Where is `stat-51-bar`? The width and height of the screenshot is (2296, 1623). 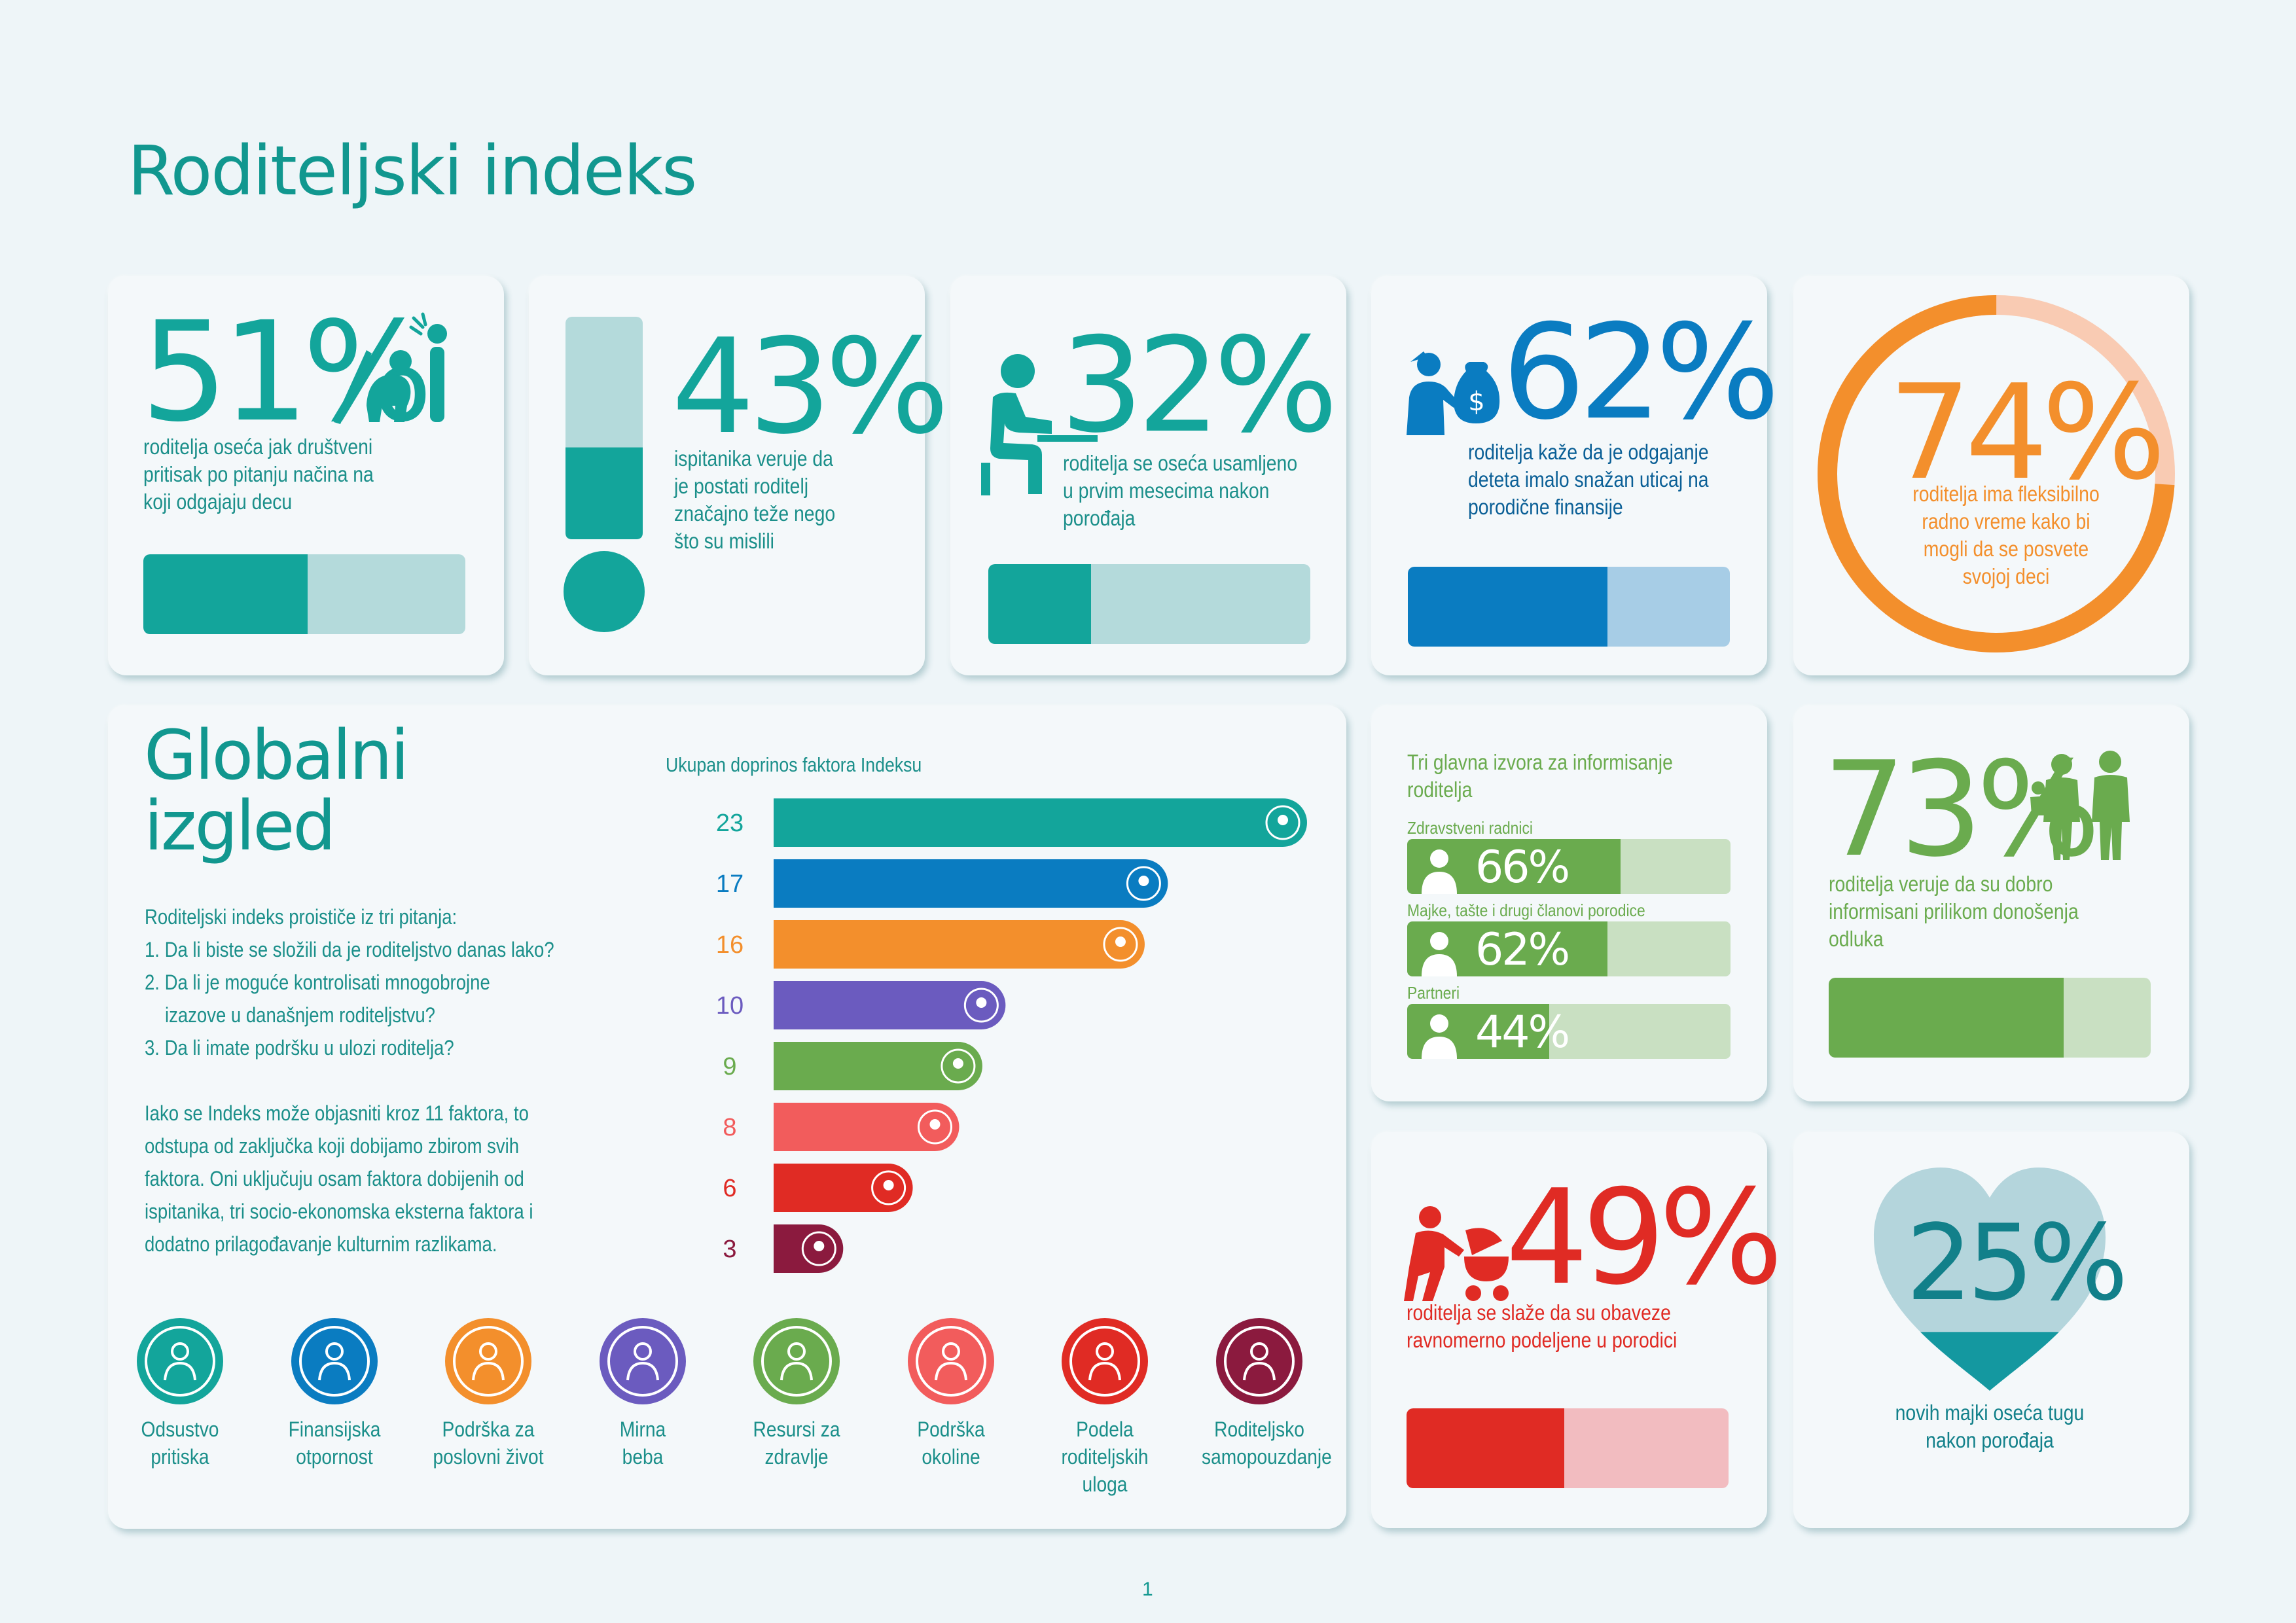
stat-51-bar is located at coordinates (304, 594).